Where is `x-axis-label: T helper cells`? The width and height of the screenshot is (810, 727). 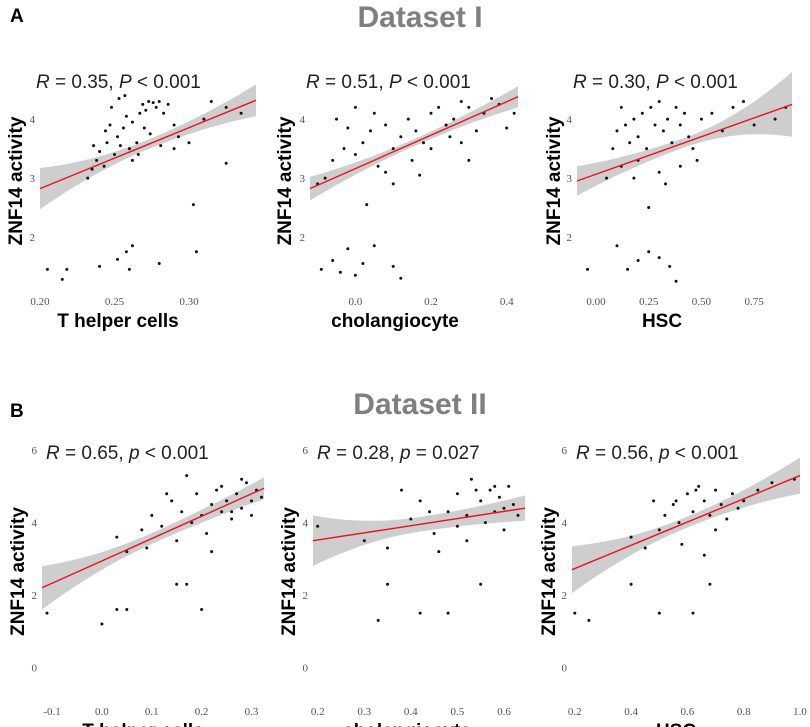
x-axis-label: T helper cells is located at coordinates (117, 321).